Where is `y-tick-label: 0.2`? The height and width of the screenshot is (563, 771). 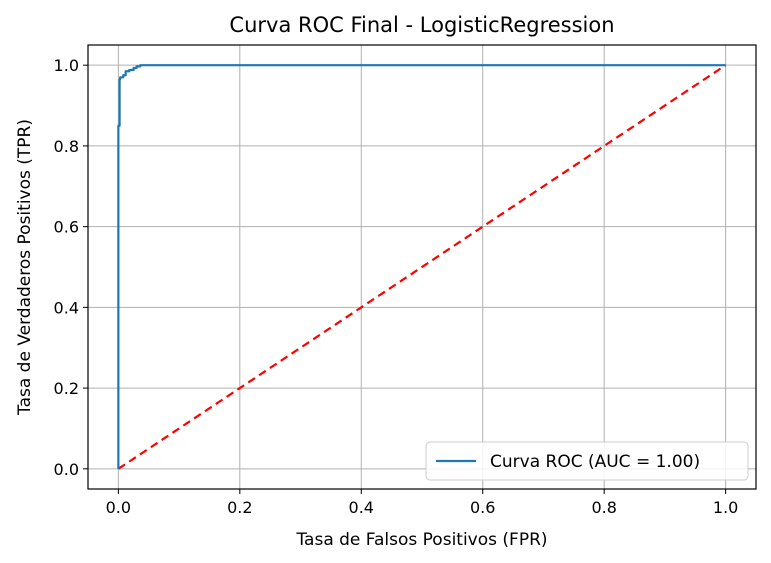
y-tick-label: 0.2 is located at coordinates (66, 388).